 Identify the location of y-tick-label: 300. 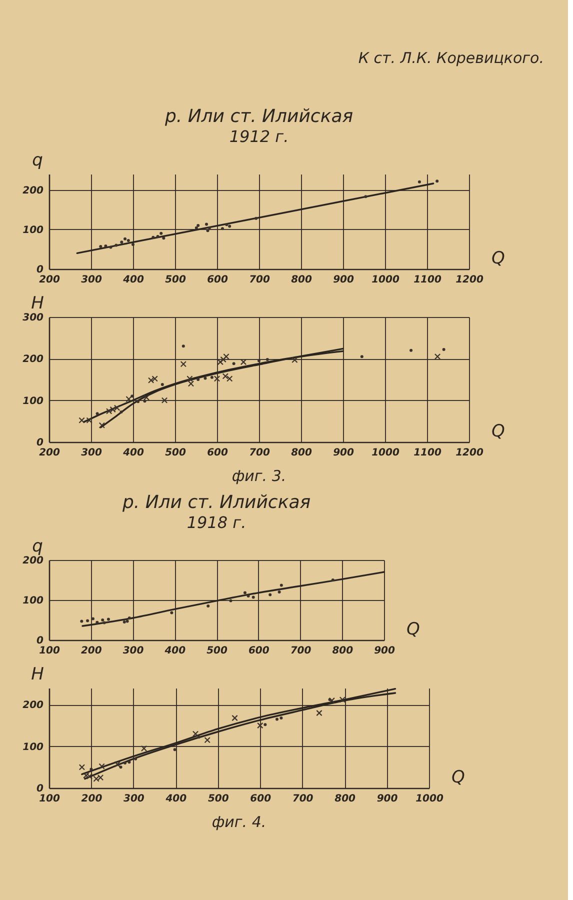
(33, 318).